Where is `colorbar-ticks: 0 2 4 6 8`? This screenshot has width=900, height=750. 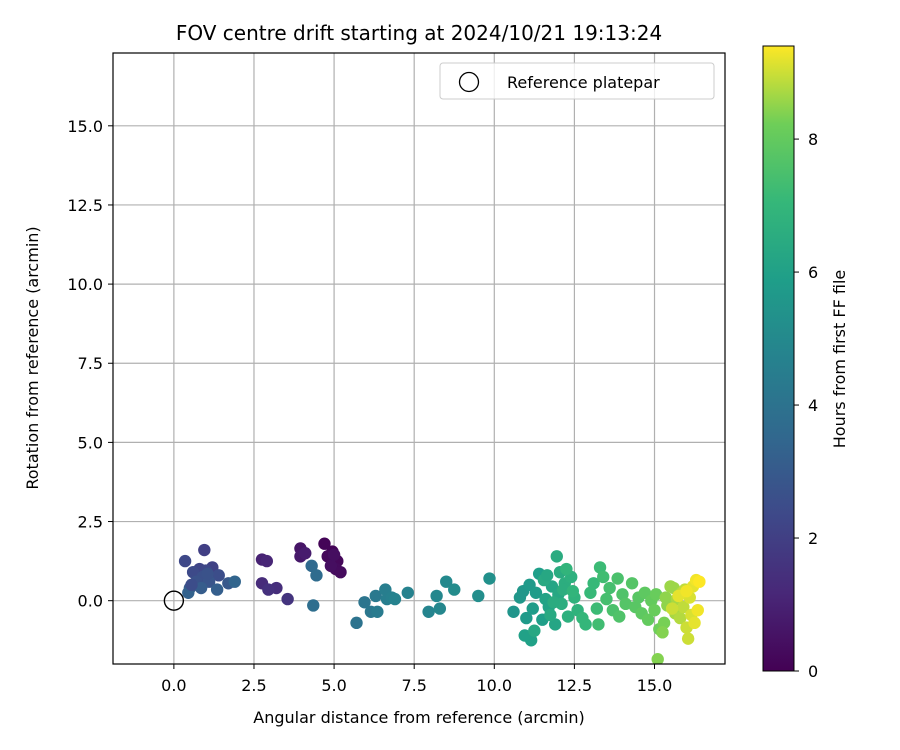 colorbar-ticks: 0 2 4 6 8 is located at coordinates (806, 405).